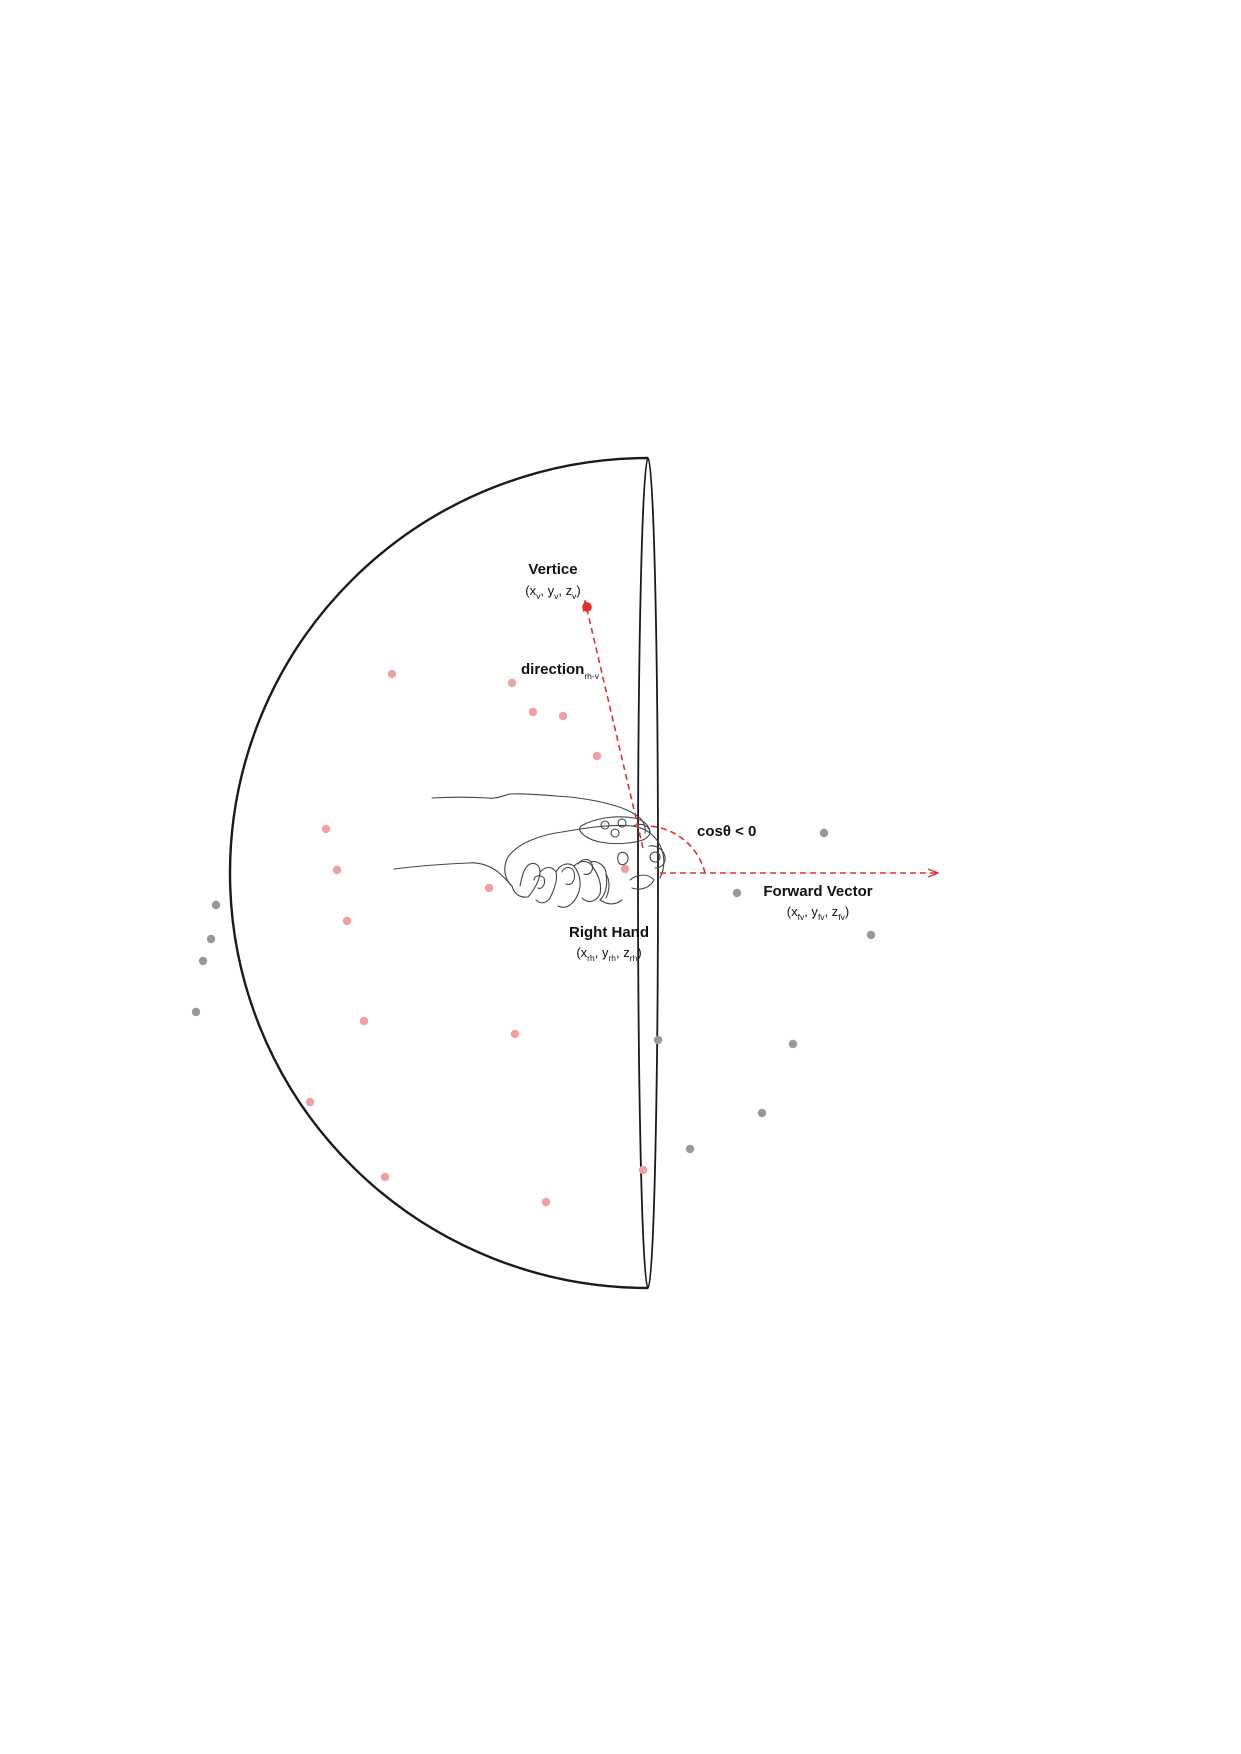 The image size is (1241, 1754). What do you see at coordinates (614, 725) in the screenshot?
I see `direction-vector` at bounding box center [614, 725].